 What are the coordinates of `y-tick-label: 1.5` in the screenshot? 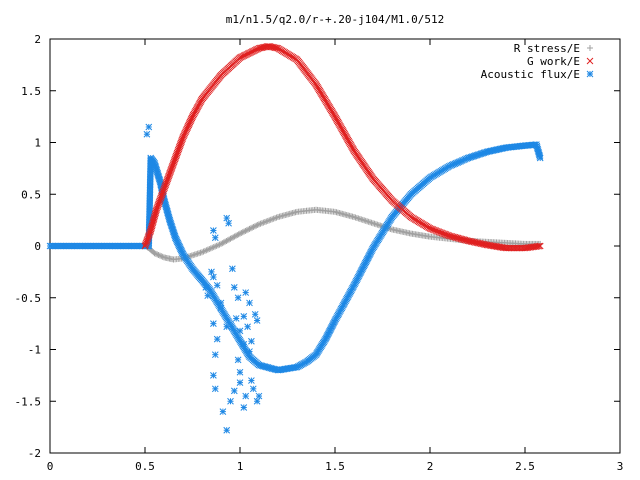 It's located at (31, 91).